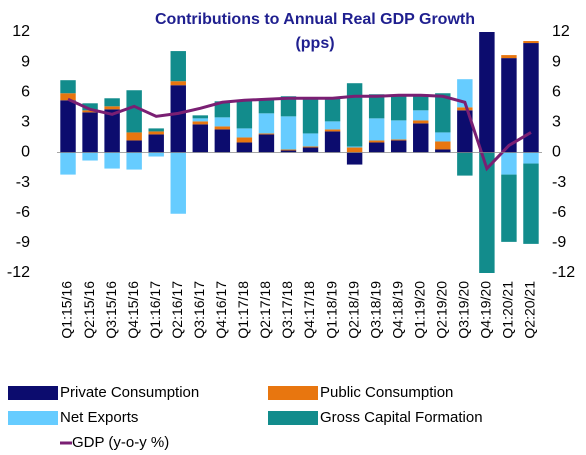 The height and width of the screenshot is (455, 586). Describe the element at coordinates (25, 122) in the screenshot. I see `y-tick-label: 3` at that location.